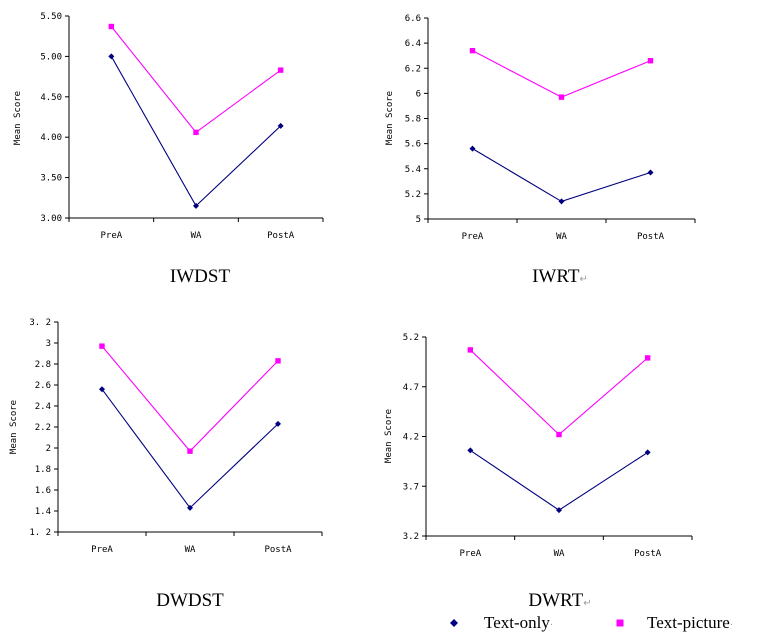  What do you see at coordinates (48, 344) in the screenshot?
I see `y-tick-label: 3` at bounding box center [48, 344].